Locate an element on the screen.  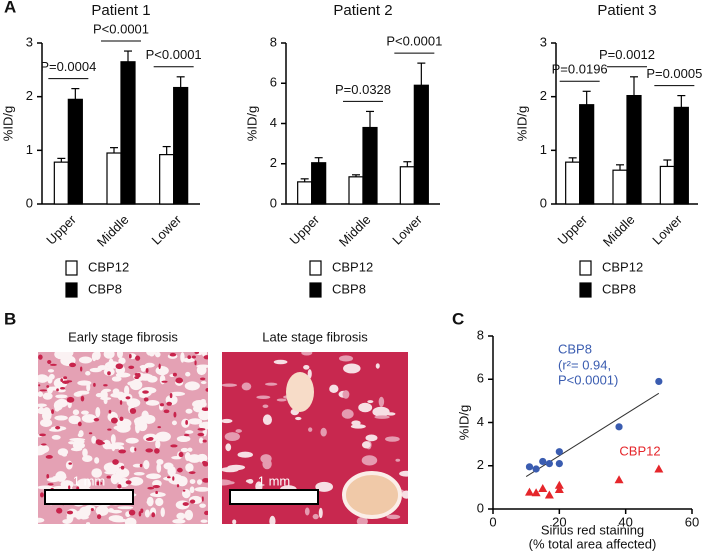
x-tick-label: Middle is located at coordinates (619, 231).